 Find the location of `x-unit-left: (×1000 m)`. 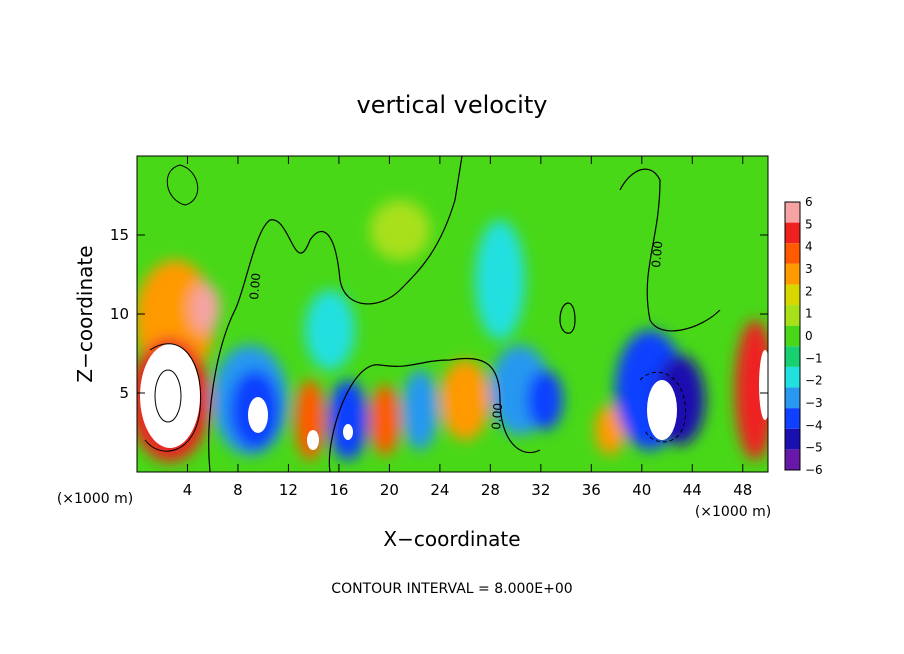

x-unit-left: (×1000 m) is located at coordinates (95, 499).